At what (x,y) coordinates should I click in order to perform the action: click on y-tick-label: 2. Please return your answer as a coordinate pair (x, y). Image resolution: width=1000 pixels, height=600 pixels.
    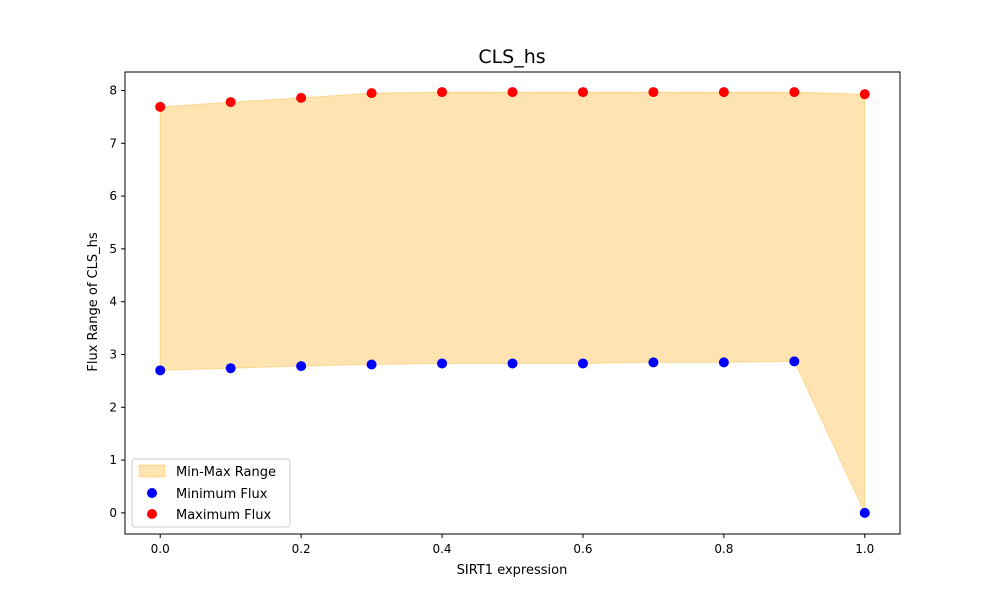
    Looking at the image, I should click on (113, 407).